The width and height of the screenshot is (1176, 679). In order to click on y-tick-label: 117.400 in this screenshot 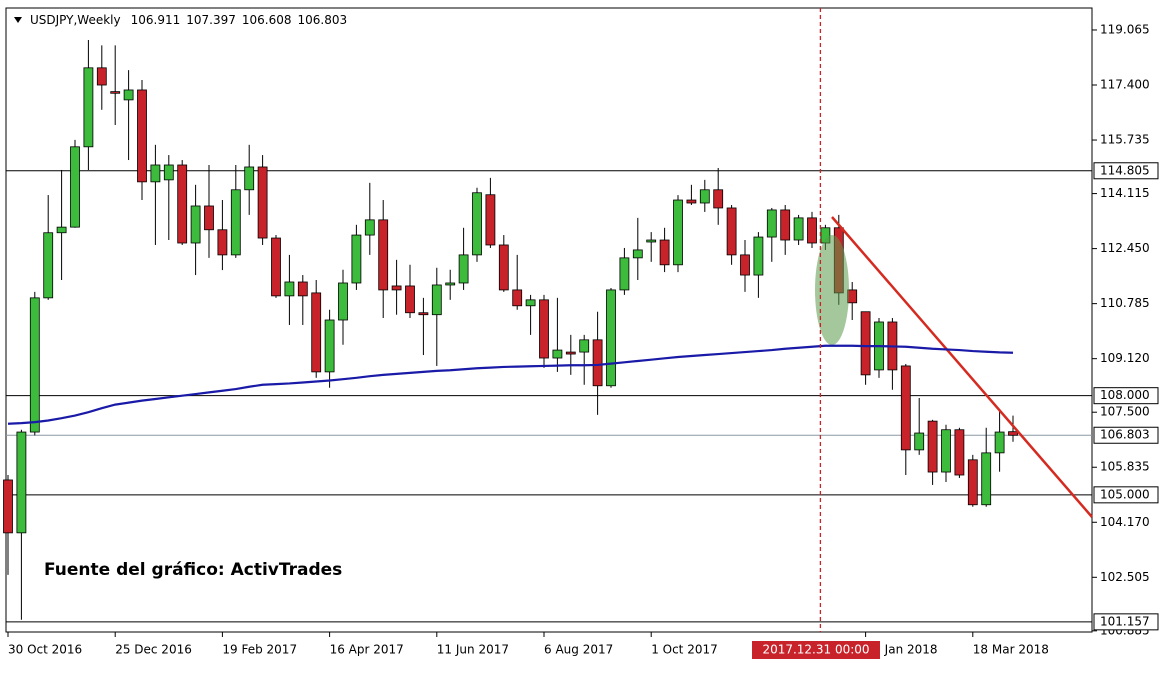, I will do `click(1125, 85)`.